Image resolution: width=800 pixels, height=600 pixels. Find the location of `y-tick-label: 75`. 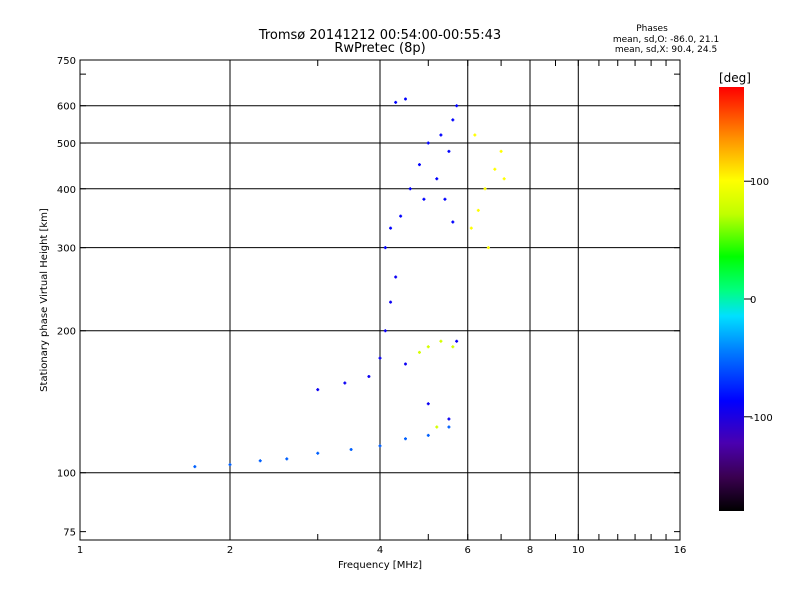

y-tick-label: 75 is located at coordinates (69, 533).